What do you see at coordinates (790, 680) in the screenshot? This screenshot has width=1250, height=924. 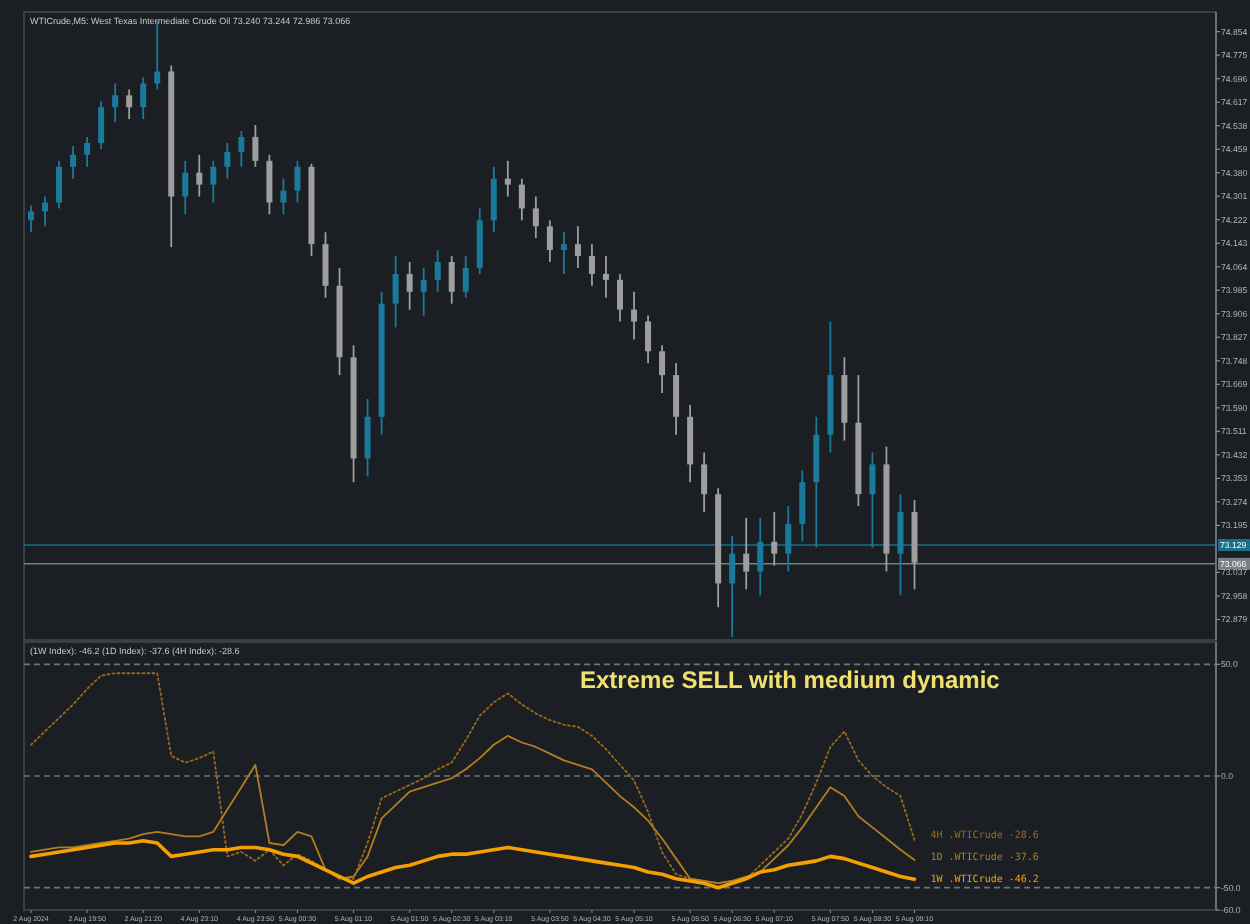 I see `annotation: Extreme SELL with medium dynamic` at bounding box center [790, 680].